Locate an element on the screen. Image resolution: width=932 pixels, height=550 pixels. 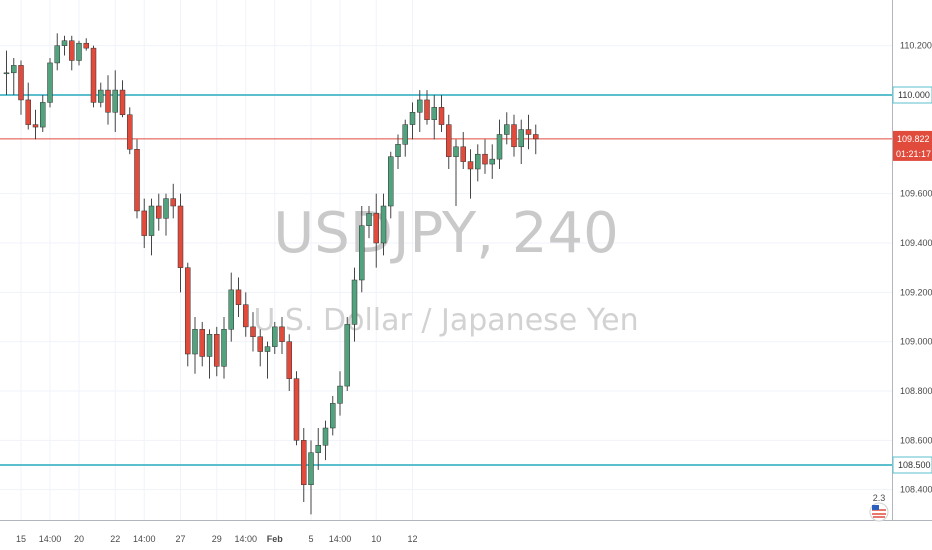
badge-flag-canton is located at coordinates (875, 507).